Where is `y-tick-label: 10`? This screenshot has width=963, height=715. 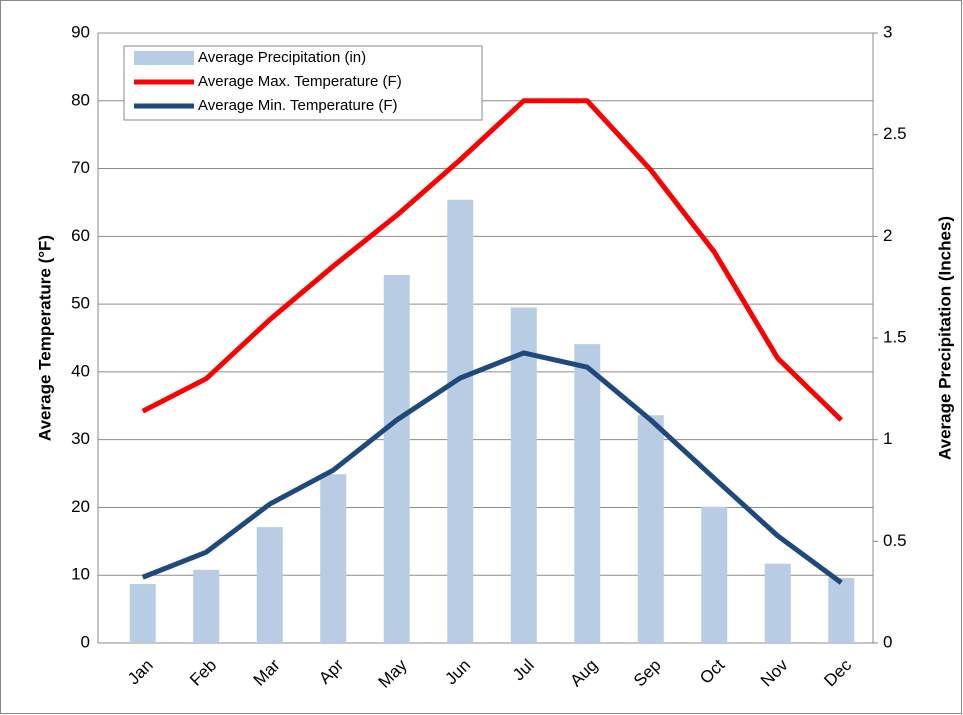 y-tick-label: 10 is located at coordinates (80, 574).